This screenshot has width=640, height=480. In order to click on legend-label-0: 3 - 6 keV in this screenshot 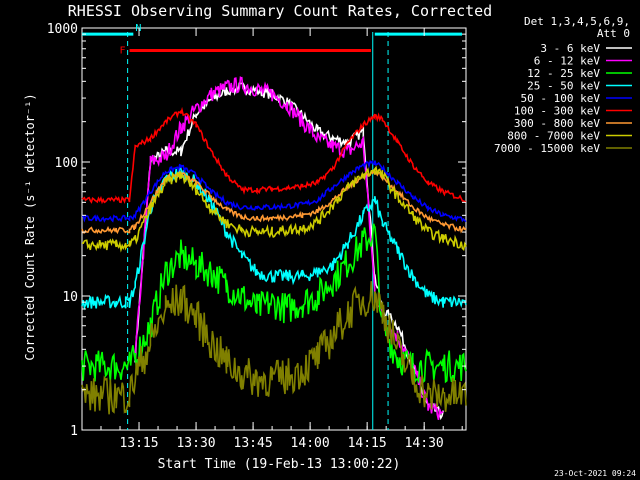, I will do `click(570, 48)`.